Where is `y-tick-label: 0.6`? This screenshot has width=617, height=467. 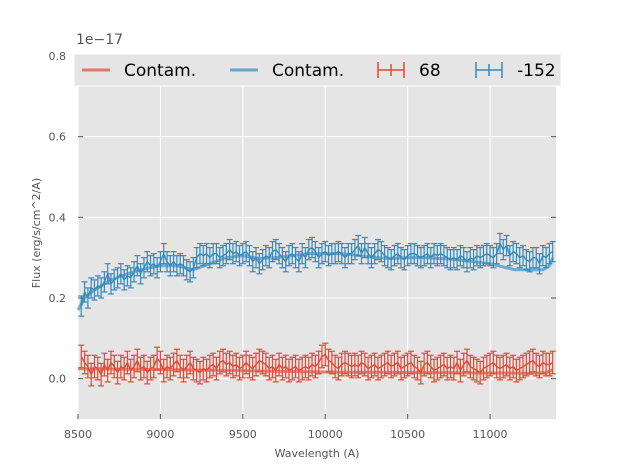
y-tick-label: 0.6 is located at coordinates (58, 137).